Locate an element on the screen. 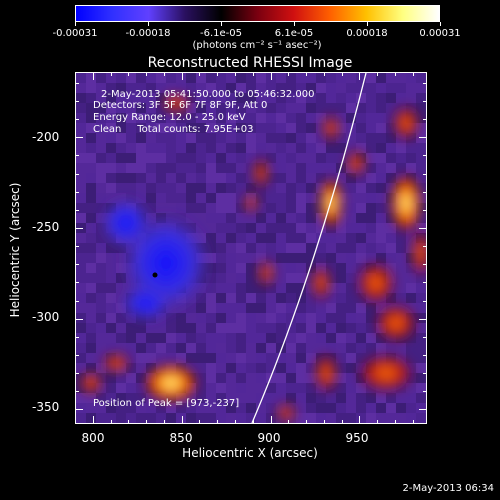  x-tick-label: 950 is located at coordinates (357, 438).